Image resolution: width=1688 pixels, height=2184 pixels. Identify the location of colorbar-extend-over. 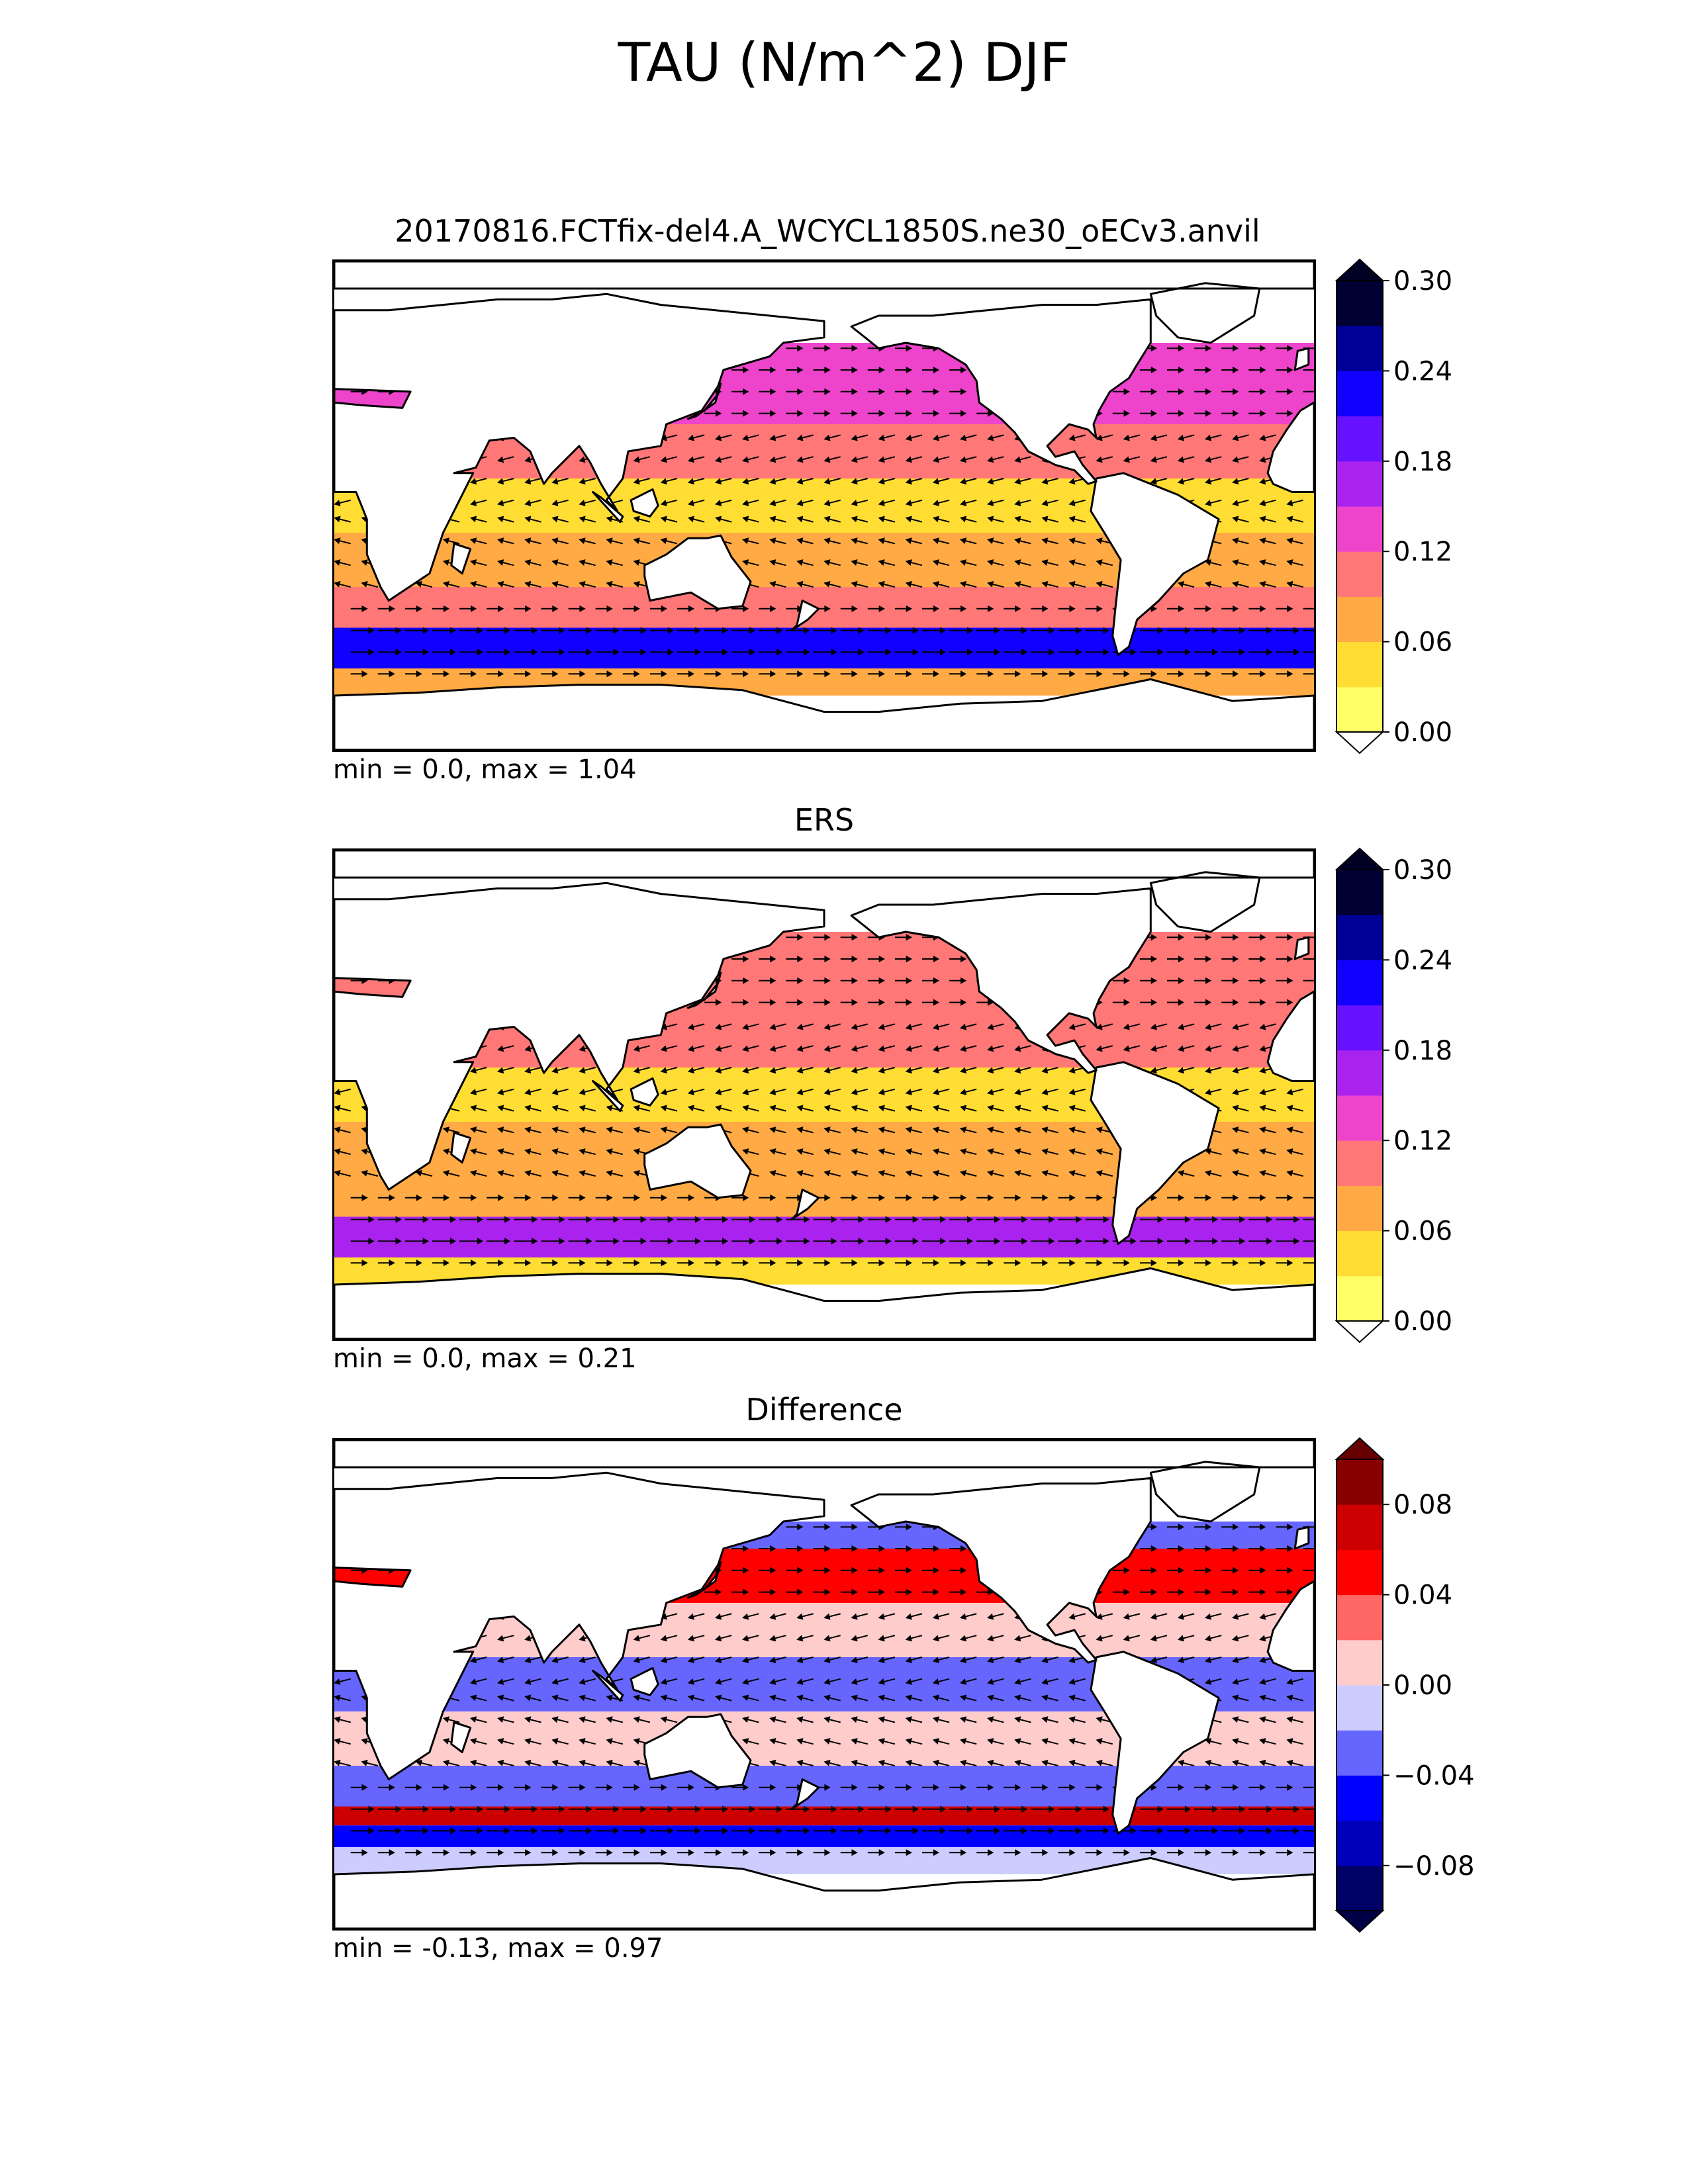
(1360, 1448).